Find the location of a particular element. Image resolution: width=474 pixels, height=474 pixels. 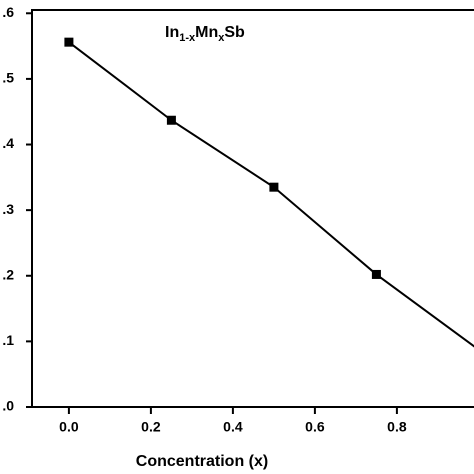

x-axis-label: Concentration (x) is located at coordinates (202, 461).